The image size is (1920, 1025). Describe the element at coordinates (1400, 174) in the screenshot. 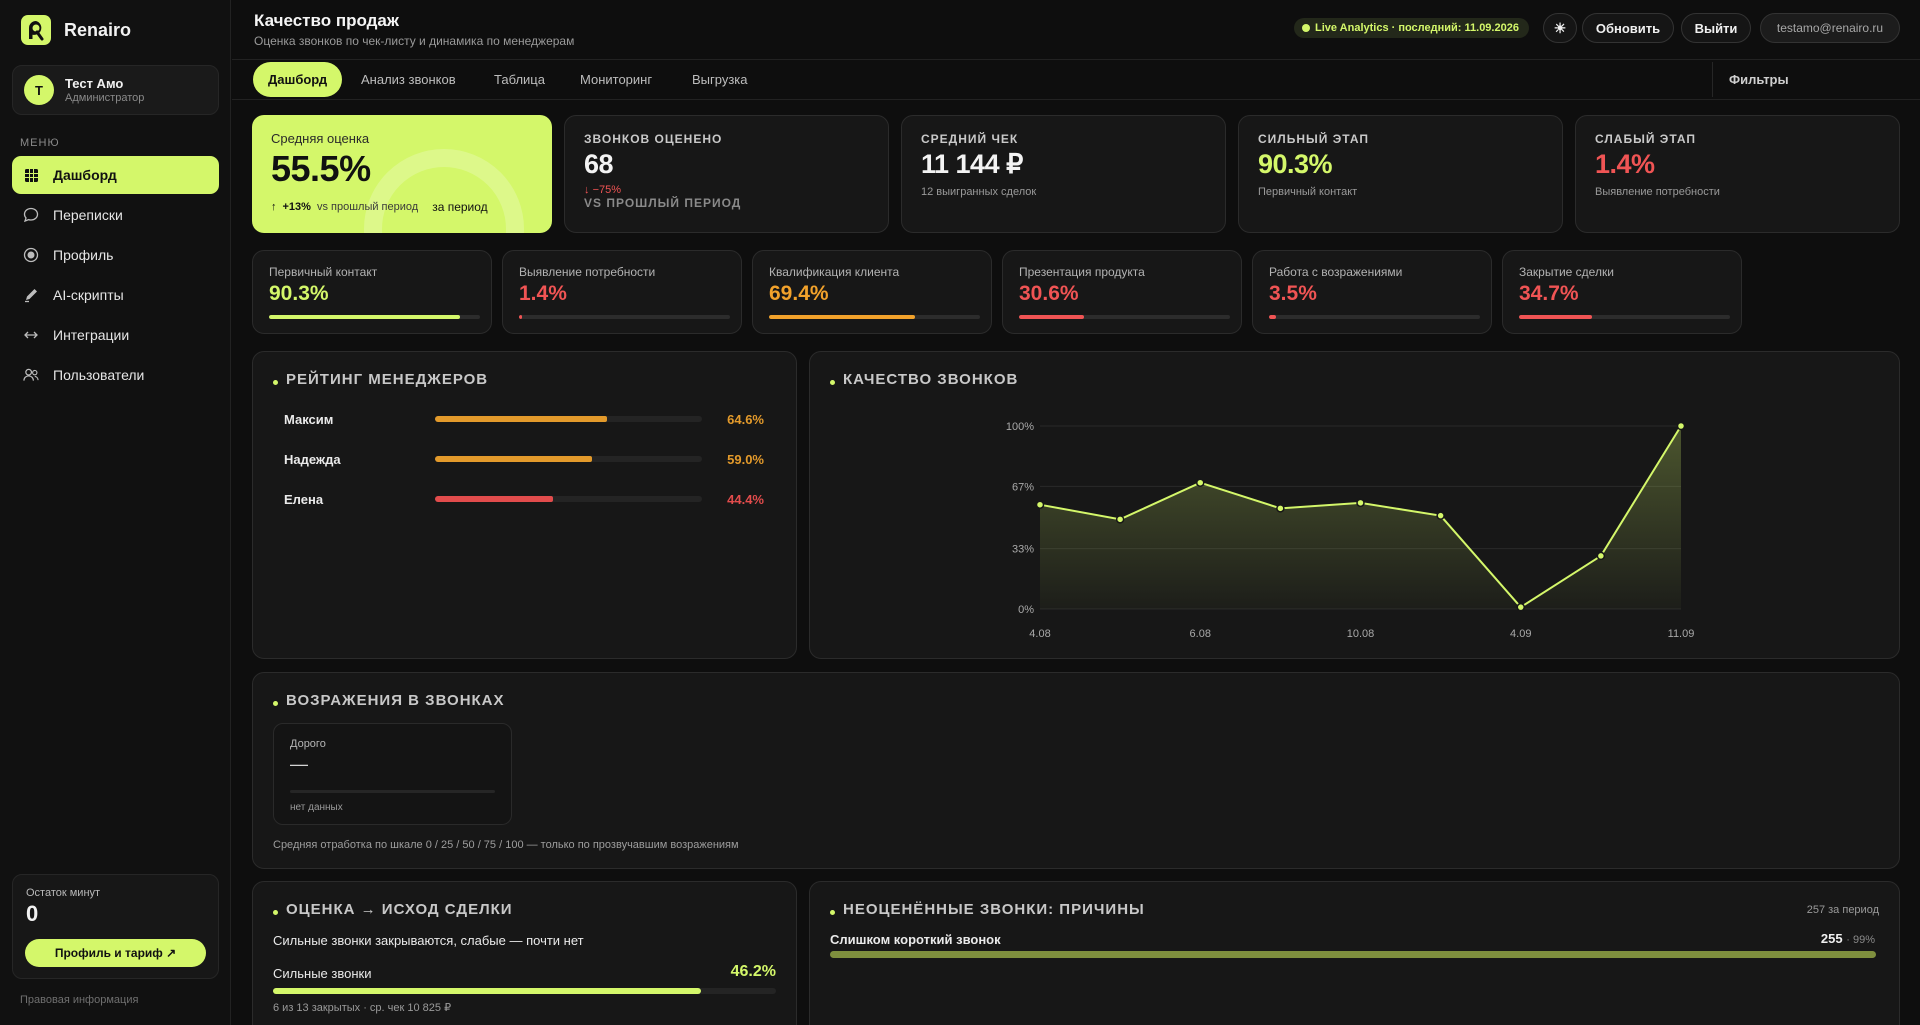

I see `kpi-strong-stage: Сильный этап 90.3% Первичный контакт` at that location.